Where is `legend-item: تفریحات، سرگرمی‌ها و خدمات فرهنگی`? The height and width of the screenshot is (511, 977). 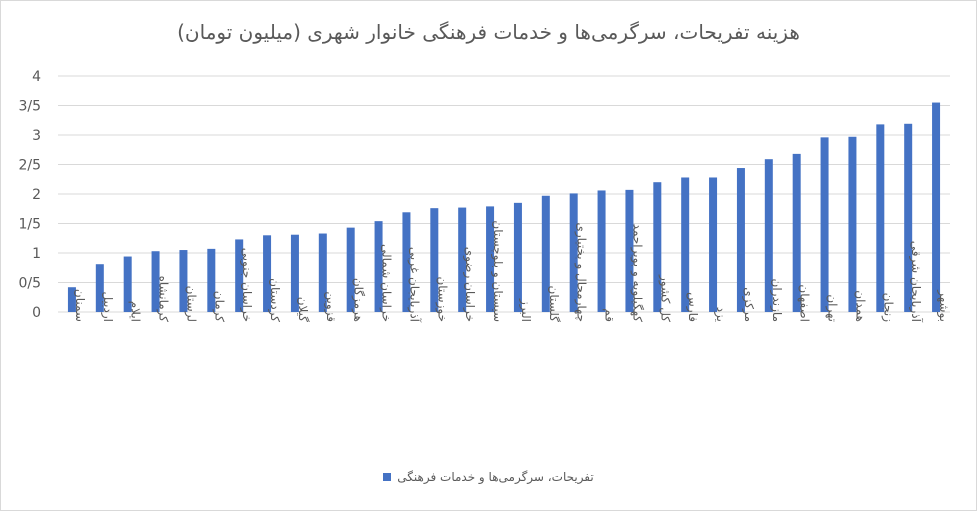
legend-item: تفریحات، سرگرمی‌ها و خدمات فرهنگی is located at coordinates (488, 477).